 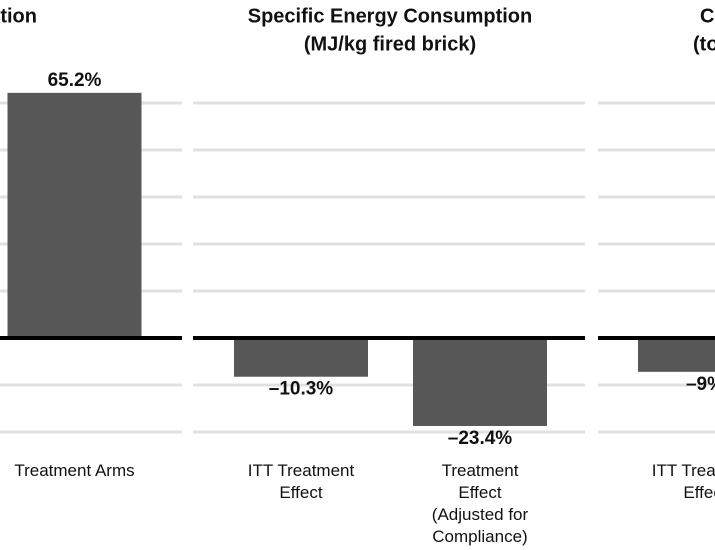 What do you see at coordinates (390, 44) in the screenshot?
I see `chart-subtitle: (MJ/kg fired brick)` at bounding box center [390, 44].